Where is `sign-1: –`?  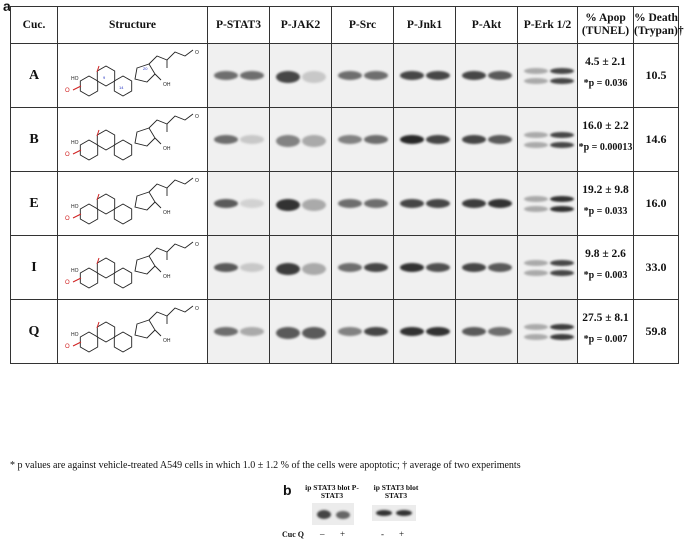
sign-1: – is located at coordinates (322, 534).